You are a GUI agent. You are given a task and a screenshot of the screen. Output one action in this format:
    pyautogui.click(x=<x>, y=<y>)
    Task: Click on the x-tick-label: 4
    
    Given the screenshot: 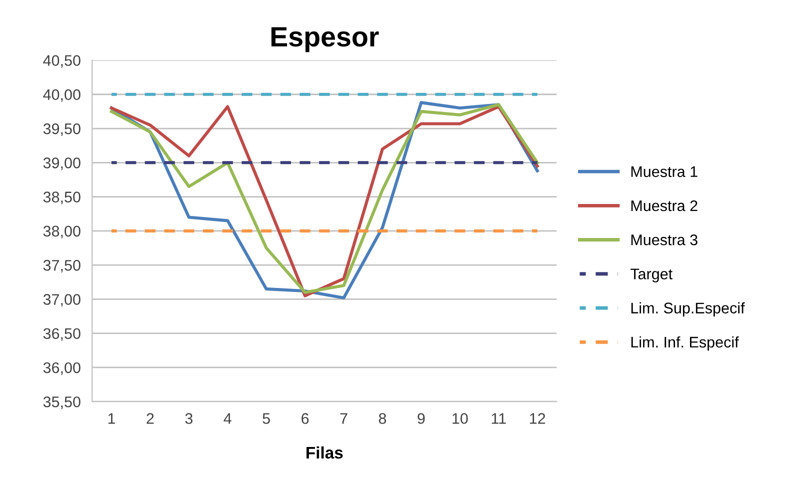 What is the action you would take?
    pyautogui.click(x=228, y=418)
    